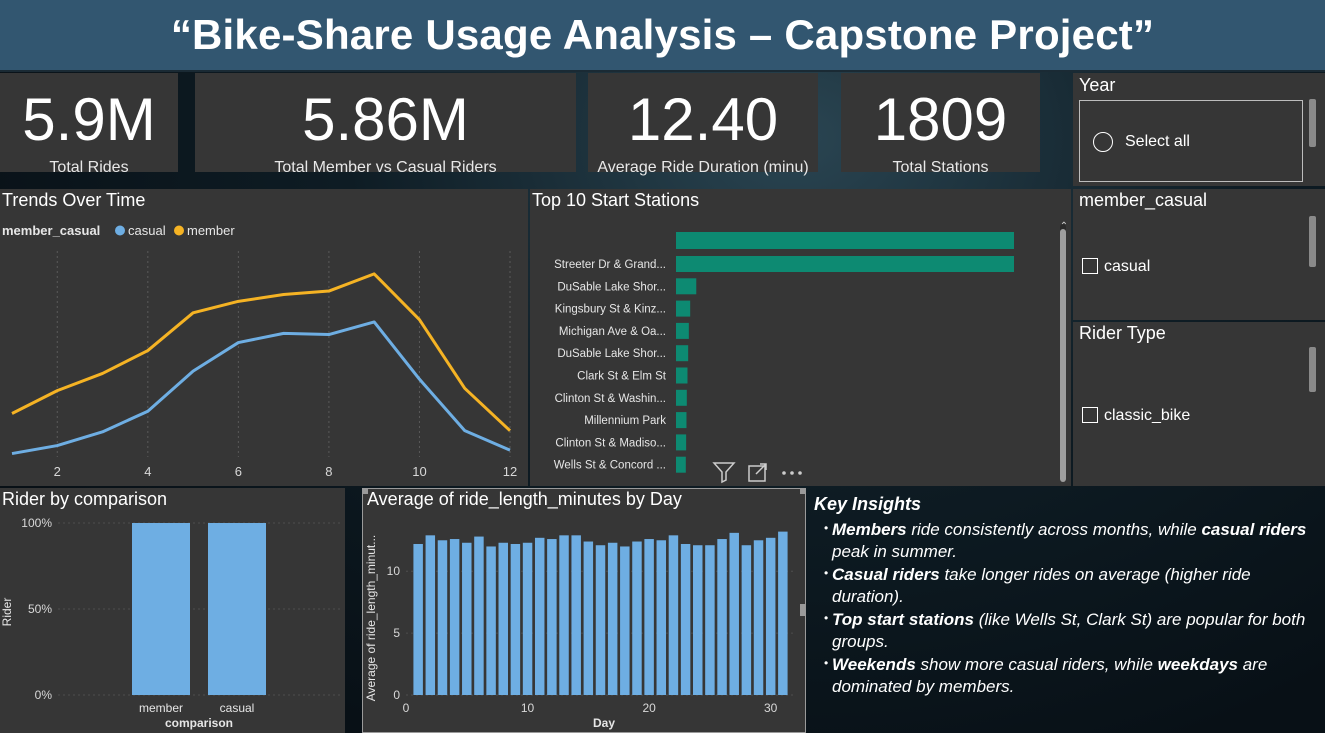  What do you see at coordinates (1147, 415) in the screenshot?
I see `classic-bike-checkbox-label: classic_bike` at bounding box center [1147, 415].